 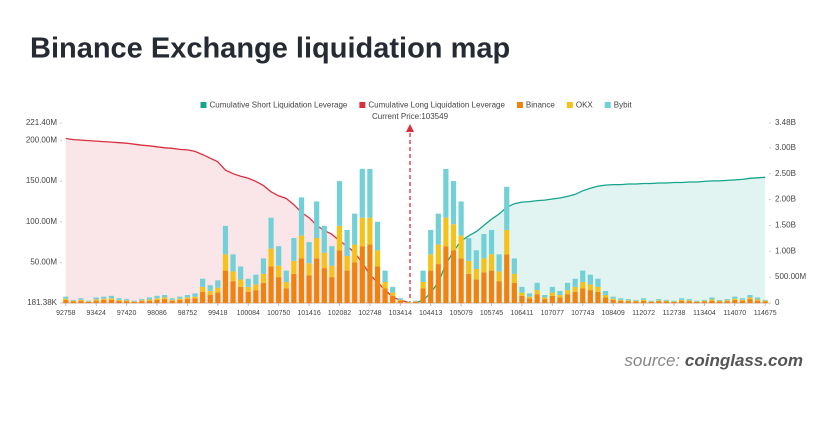 What do you see at coordinates (674, 313) in the screenshot?
I see `x-tick-label: 112738` at bounding box center [674, 313].